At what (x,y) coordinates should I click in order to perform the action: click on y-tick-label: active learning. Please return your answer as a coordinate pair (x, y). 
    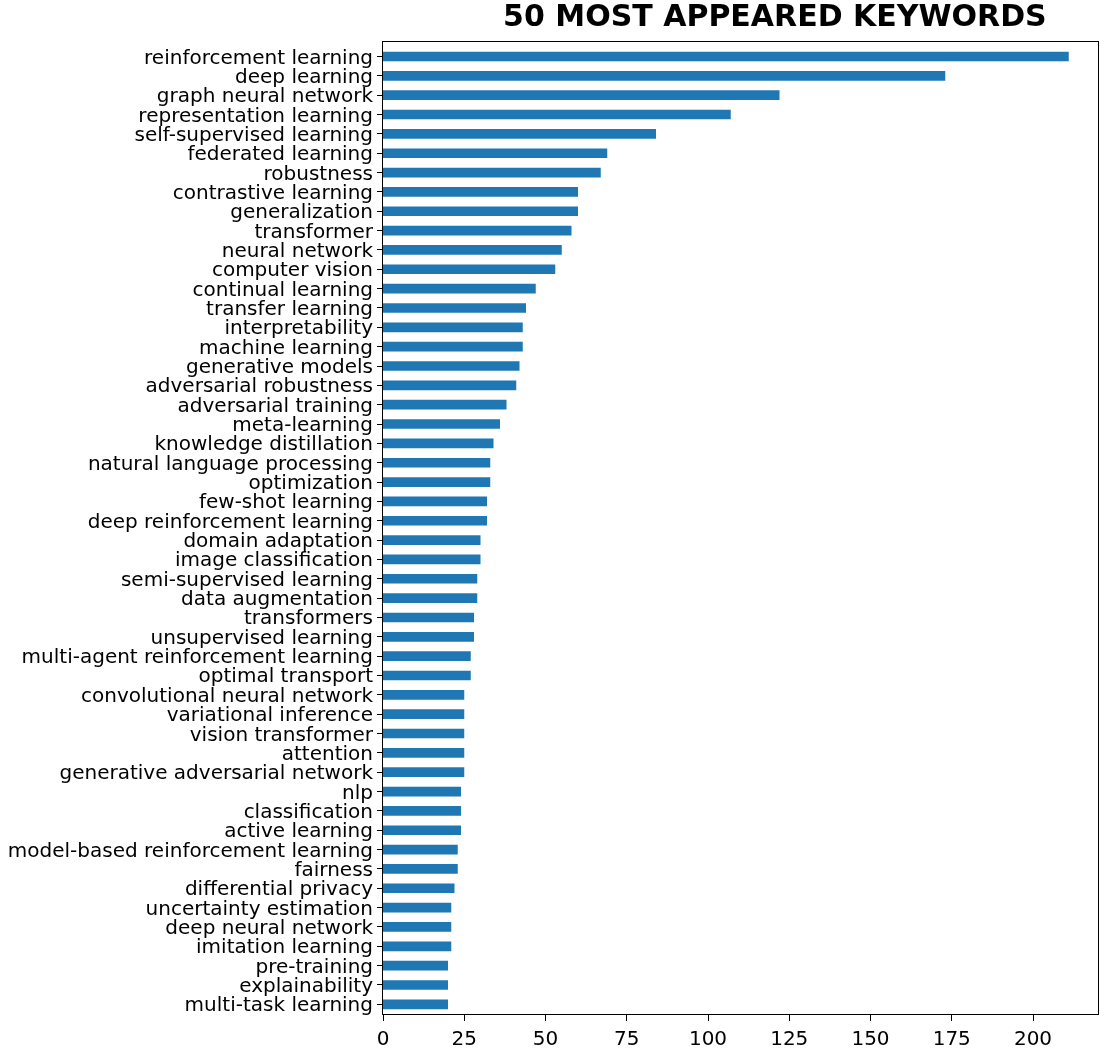
    Looking at the image, I should click on (298, 830).